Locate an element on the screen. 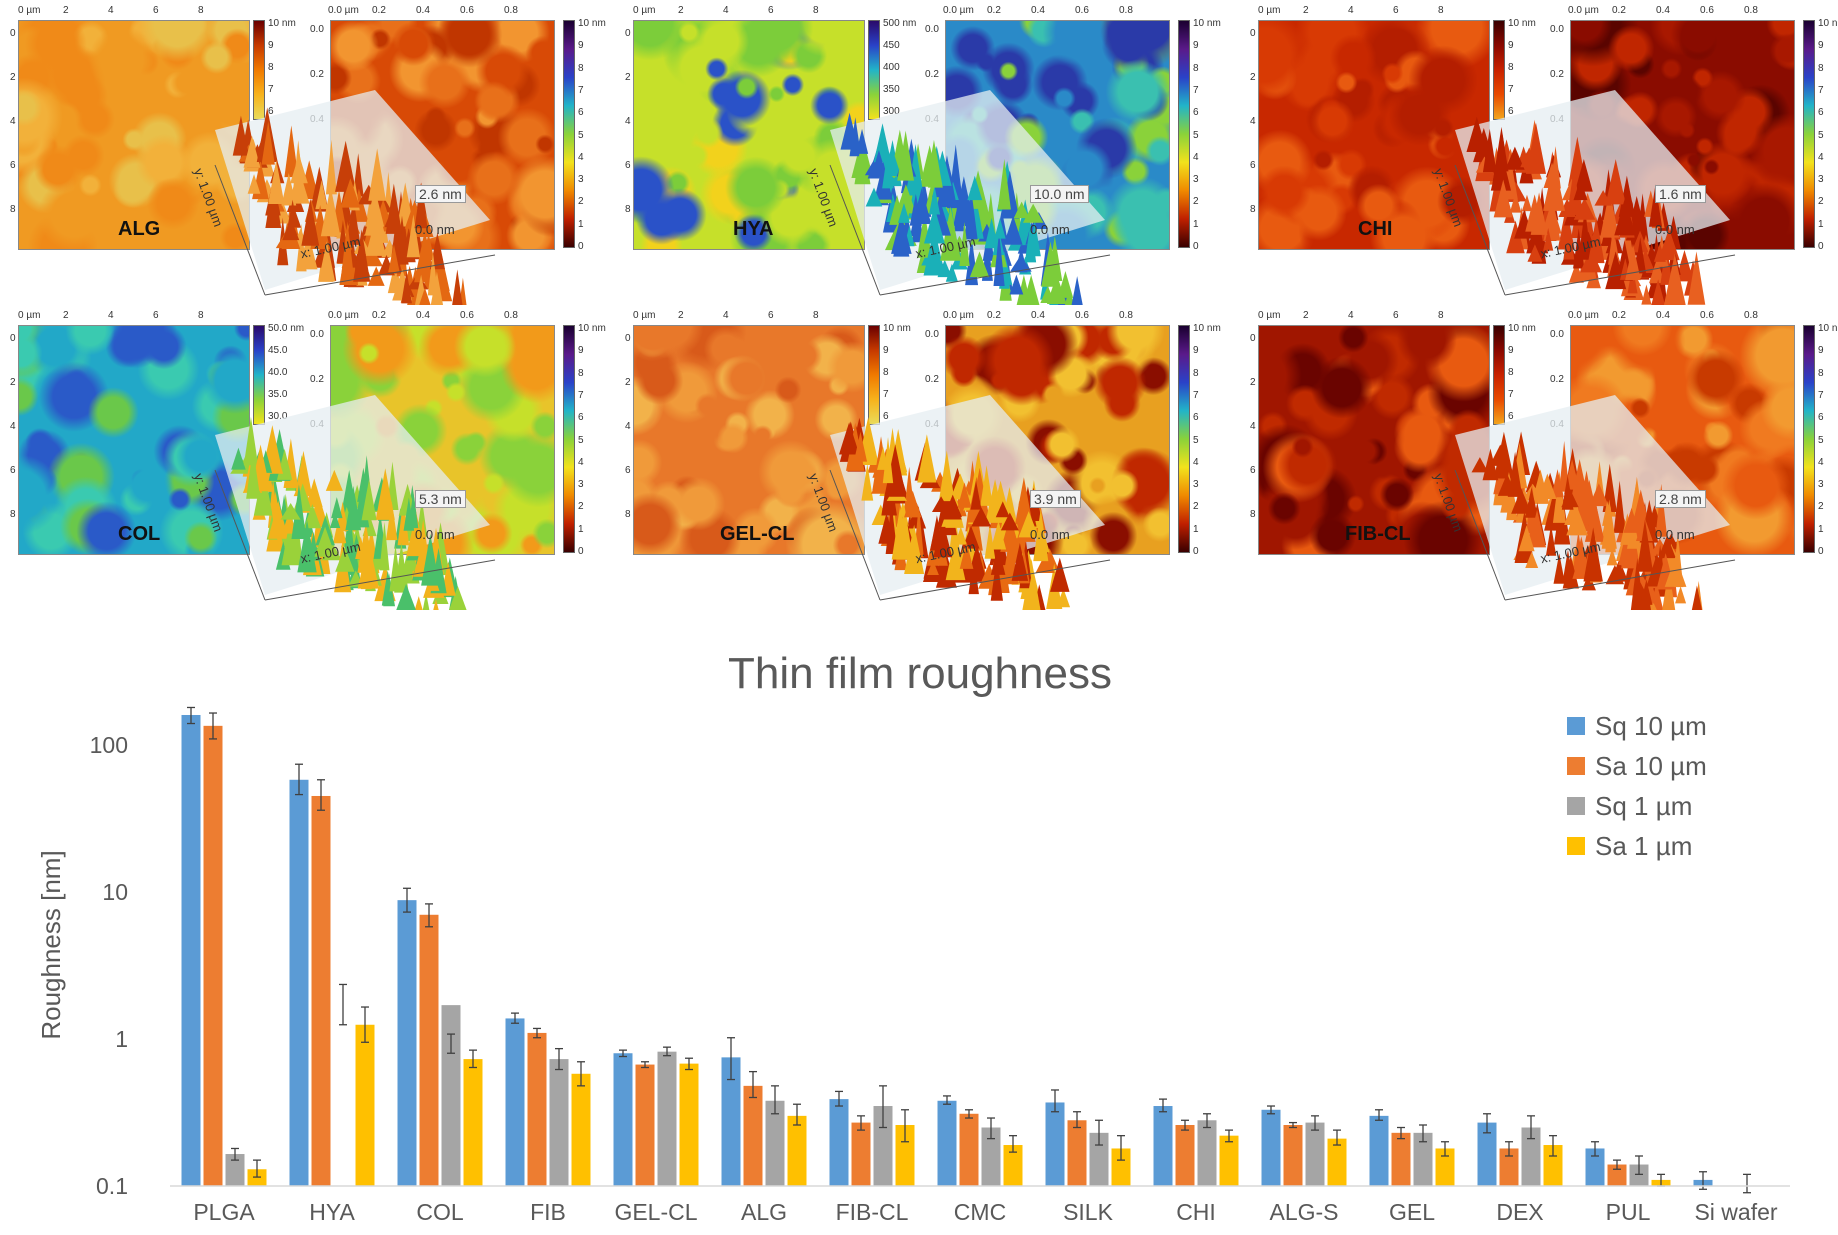 The width and height of the screenshot is (1838, 1235). height-max-label: 2.6 nm is located at coordinates (440, 194).